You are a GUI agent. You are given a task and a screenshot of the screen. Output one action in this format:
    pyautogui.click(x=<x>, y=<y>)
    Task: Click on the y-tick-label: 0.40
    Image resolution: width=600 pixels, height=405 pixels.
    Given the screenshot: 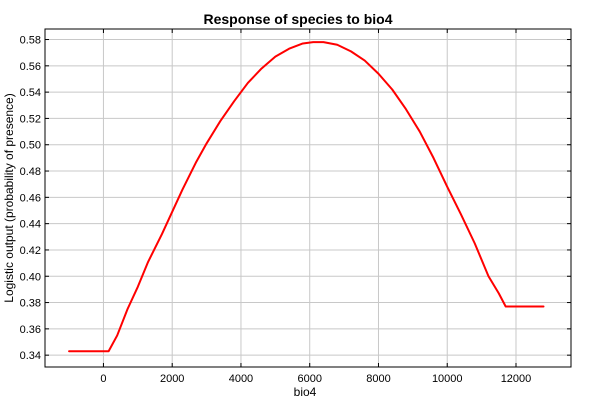 What is the action you would take?
    pyautogui.click(x=30, y=277)
    